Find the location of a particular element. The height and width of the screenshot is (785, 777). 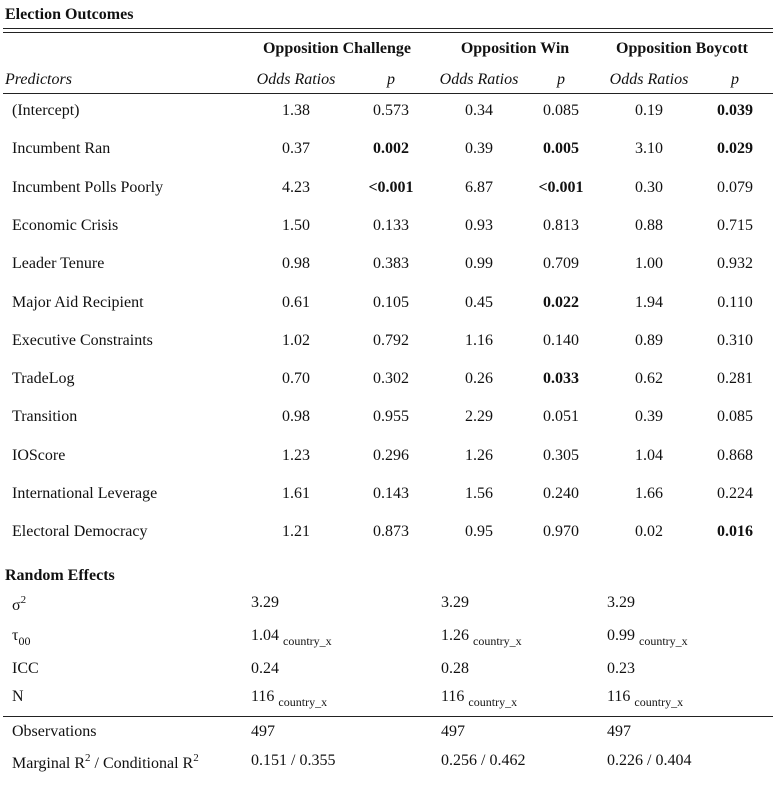

predictor-label: (Intercept) is located at coordinates (46, 110).